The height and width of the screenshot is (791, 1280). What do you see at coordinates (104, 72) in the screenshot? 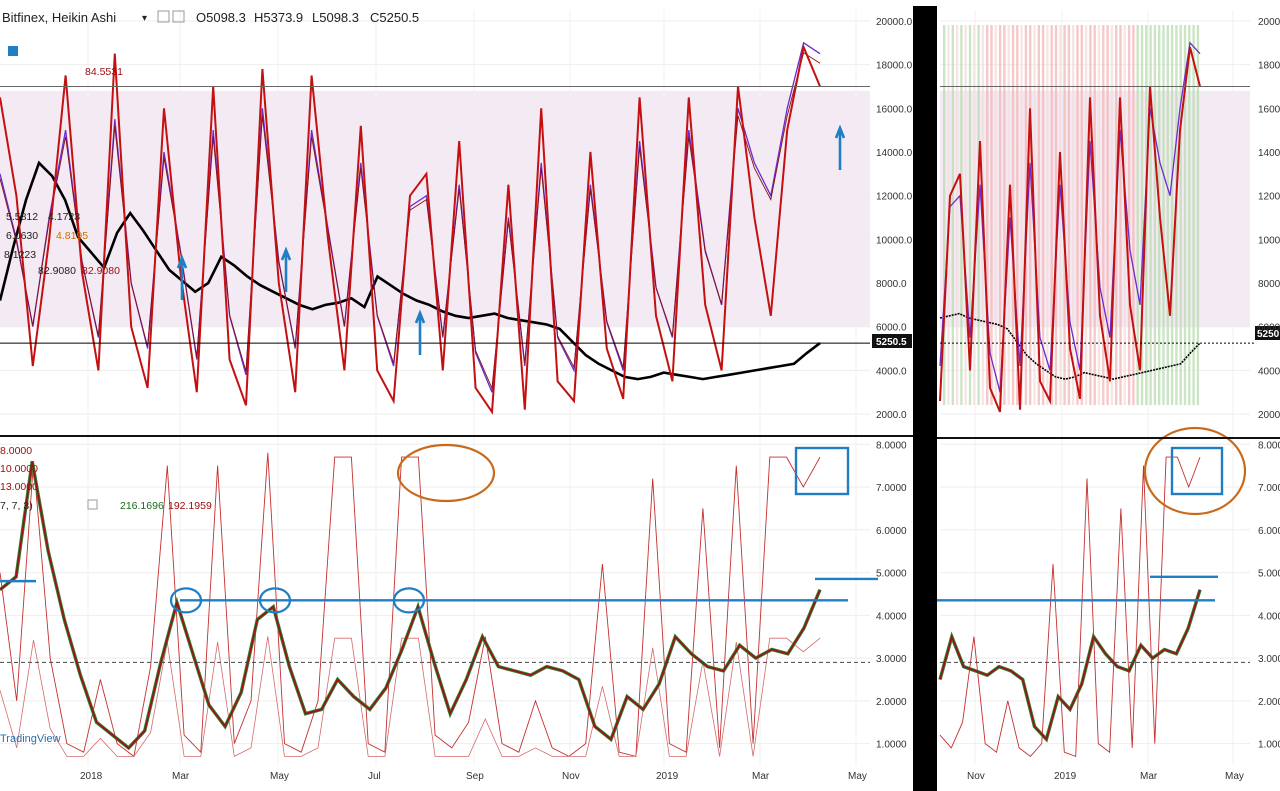
I see `legend-top-value-1: 84.5531` at bounding box center [104, 72].